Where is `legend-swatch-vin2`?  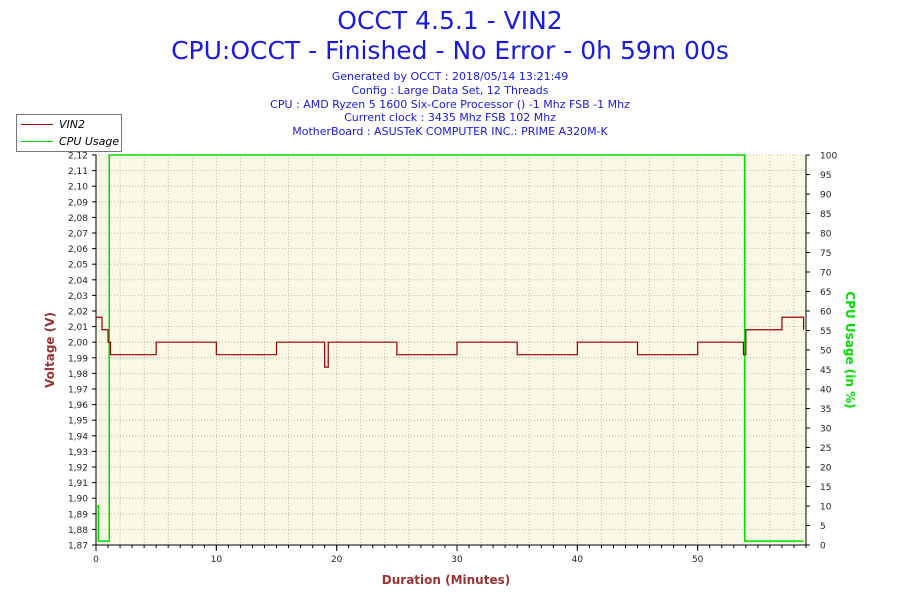 legend-swatch-vin2 is located at coordinates (37, 124).